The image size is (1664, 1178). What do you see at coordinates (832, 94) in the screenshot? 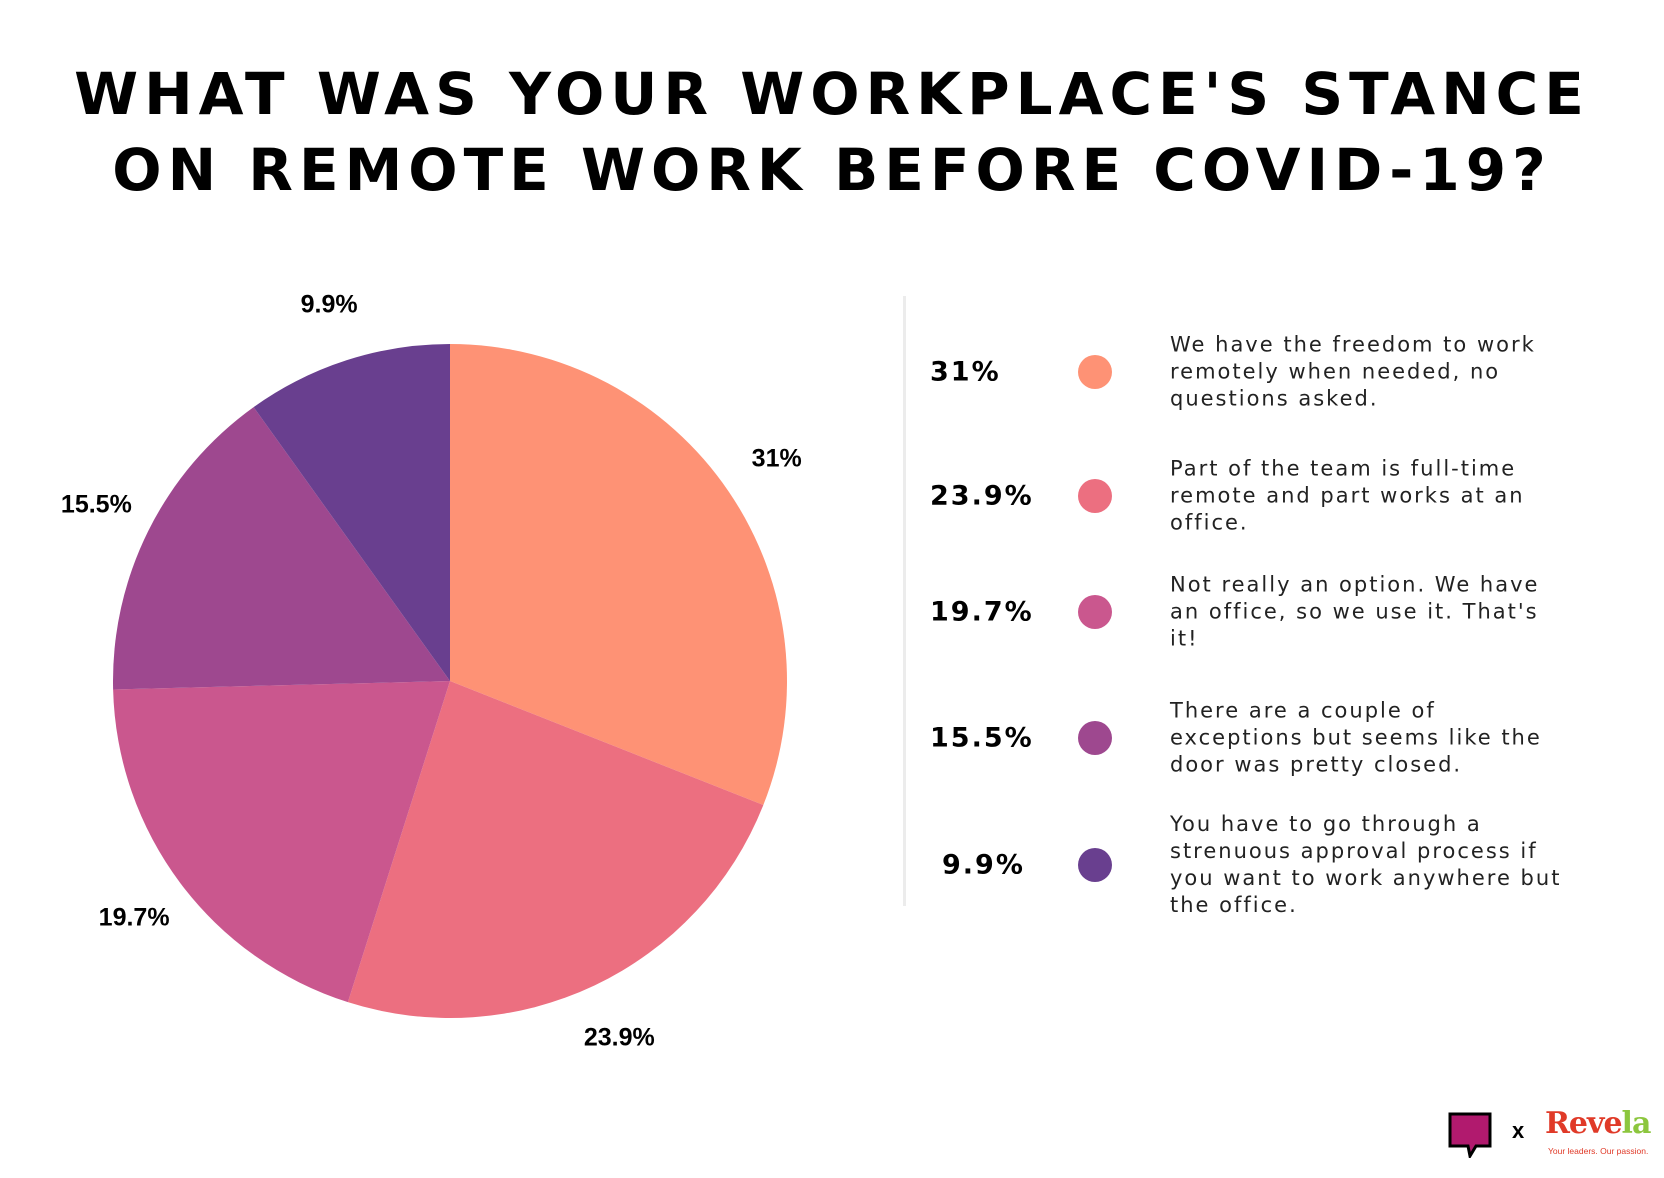
I see `title-line-1: WHAT WAS YOUR WORKPLACE'S STANCE` at bounding box center [832, 94].